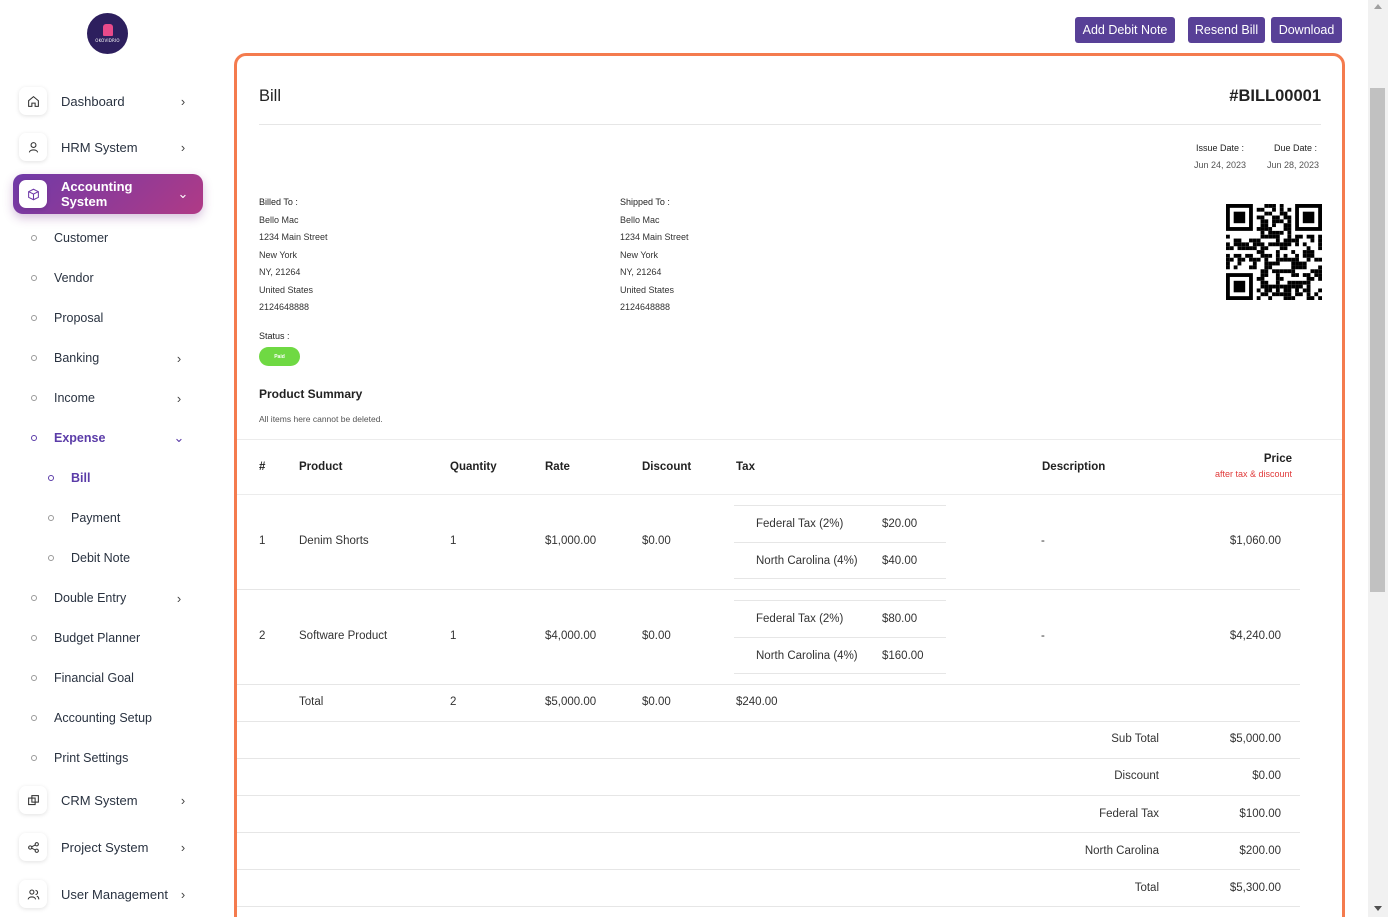 This screenshot has width=1388, height=917. I want to click on tax-amount: $40.00, so click(900, 560).